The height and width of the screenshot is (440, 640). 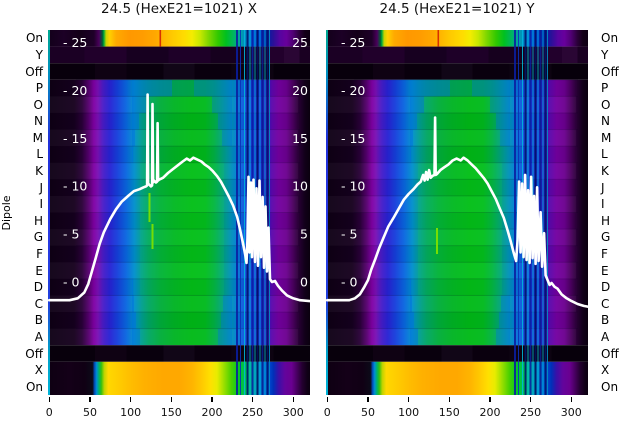 What do you see at coordinates (606, 104) in the screenshot?
I see `row-label-right: O` at bounding box center [606, 104].